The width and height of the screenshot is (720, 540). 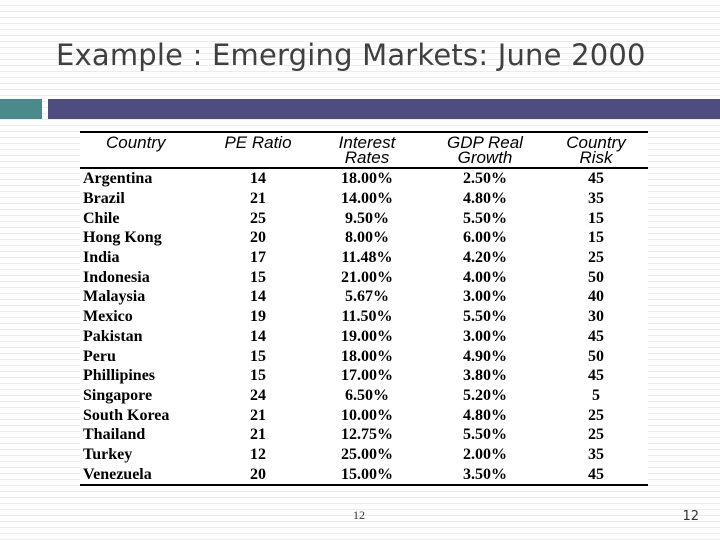 I want to click on country-cell: Turkey, so click(x=108, y=454).